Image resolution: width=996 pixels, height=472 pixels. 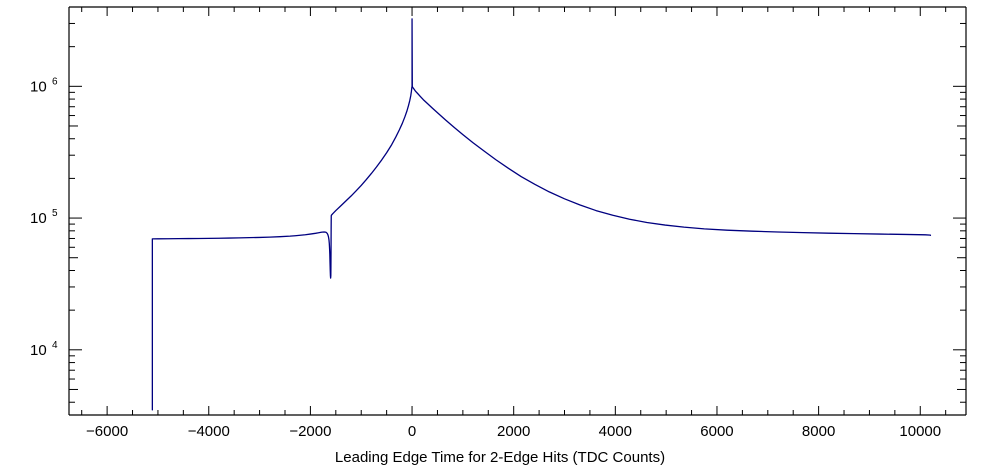 I want to click on x-tick-label: −2000, so click(x=310, y=431).